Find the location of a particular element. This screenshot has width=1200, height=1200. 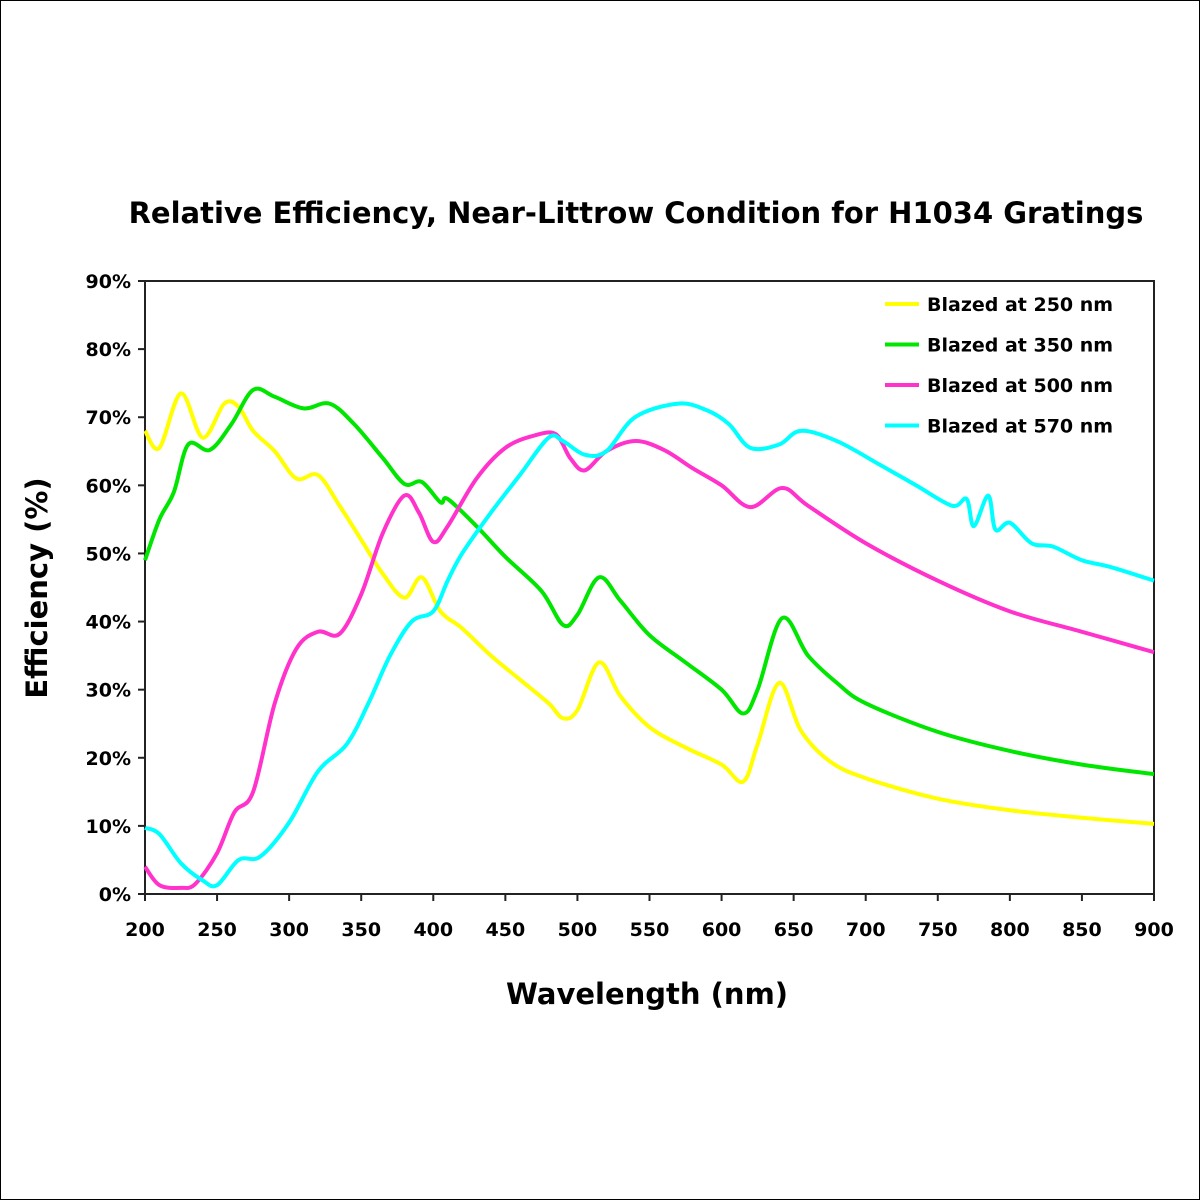

x-tick-label: 600 is located at coordinates (722, 930).